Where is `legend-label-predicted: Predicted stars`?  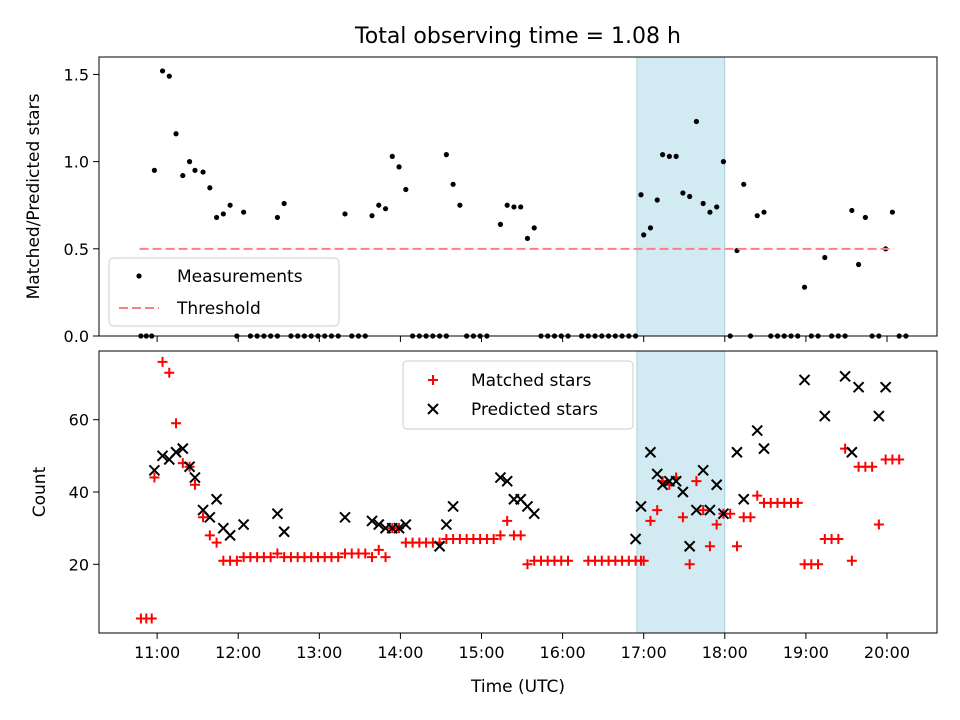 legend-label-predicted: Predicted stars is located at coordinates (534, 410).